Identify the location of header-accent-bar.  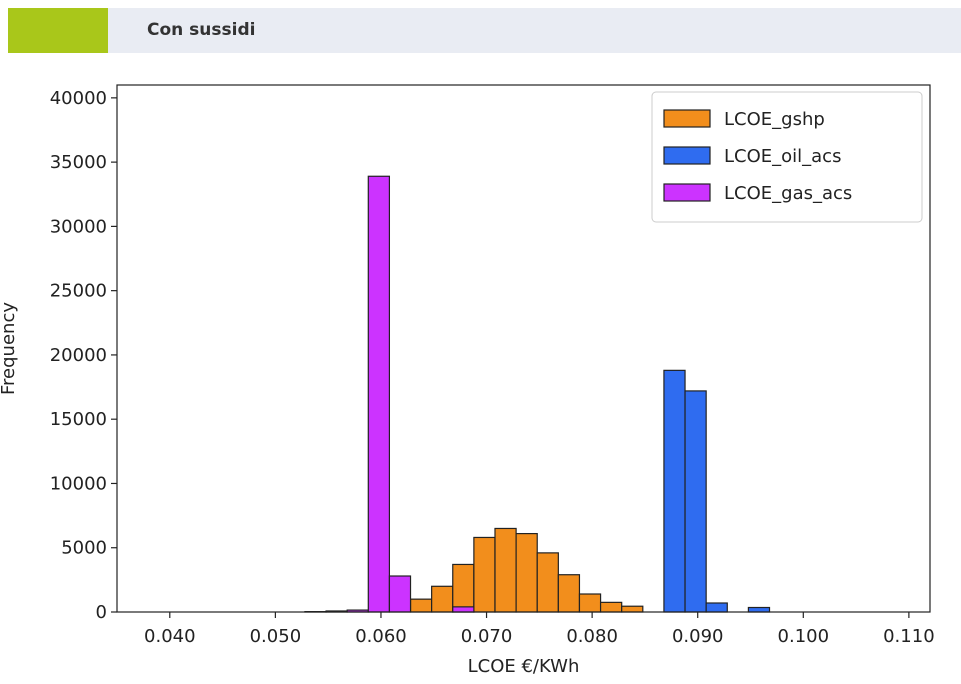
(58, 30).